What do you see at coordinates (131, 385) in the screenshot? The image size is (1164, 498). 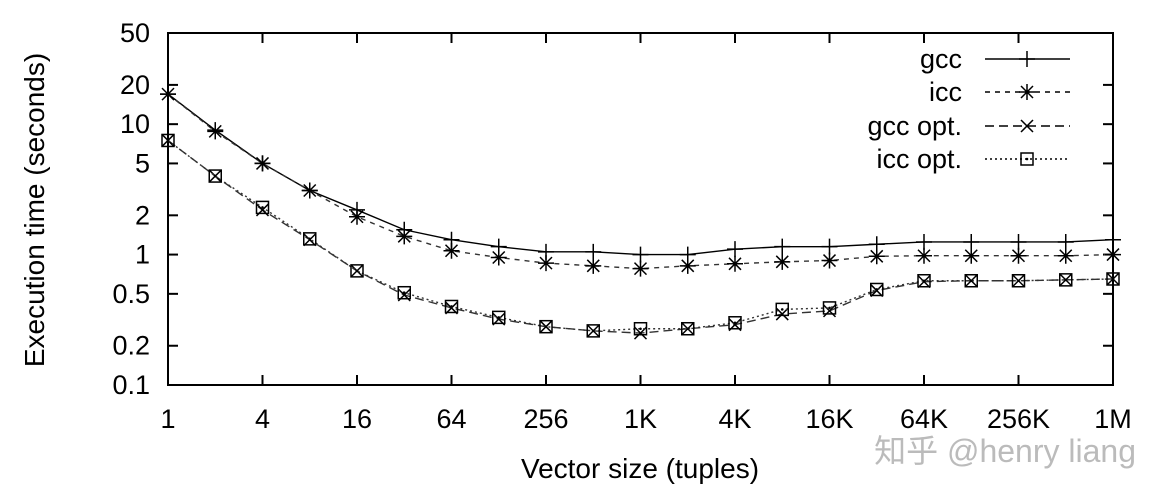 I see `y-tick-label: 0.1` at bounding box center [131, 385].